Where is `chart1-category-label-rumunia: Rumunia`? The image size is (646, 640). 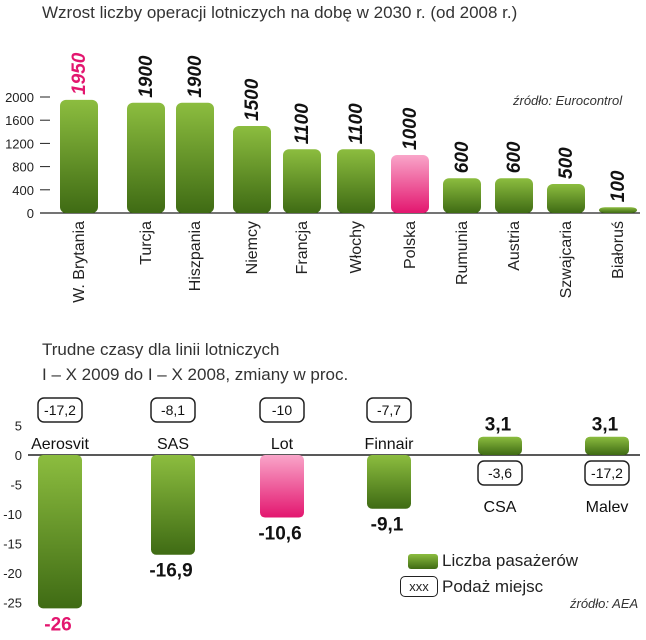 chart1-category-label-rumunia: Rumunia is located at coordinates (462, 253).